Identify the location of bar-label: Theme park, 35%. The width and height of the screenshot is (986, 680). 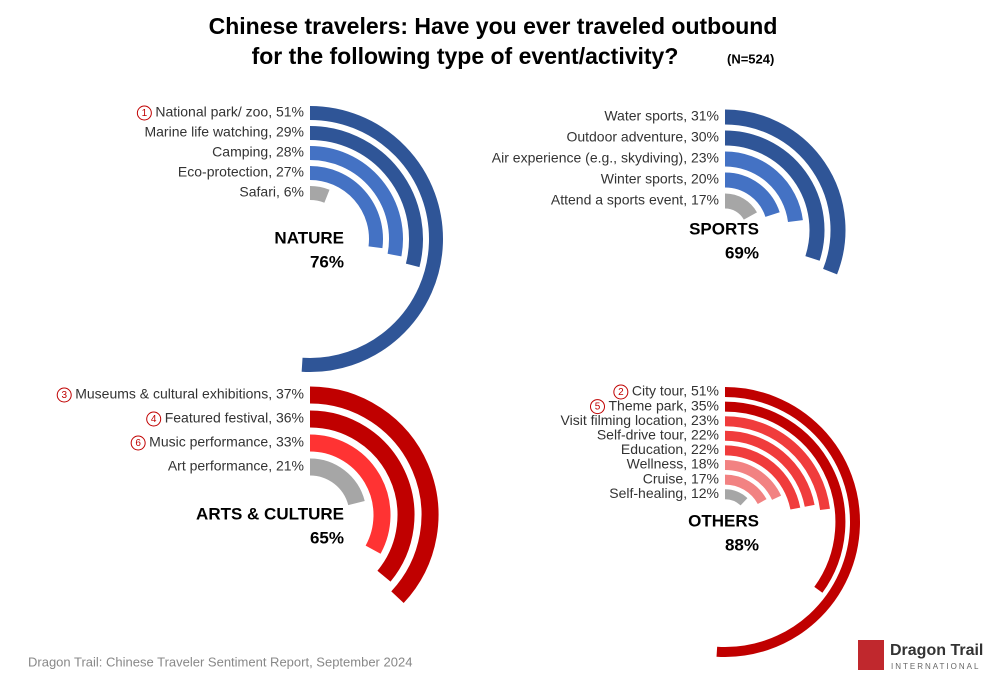
(664, 405).